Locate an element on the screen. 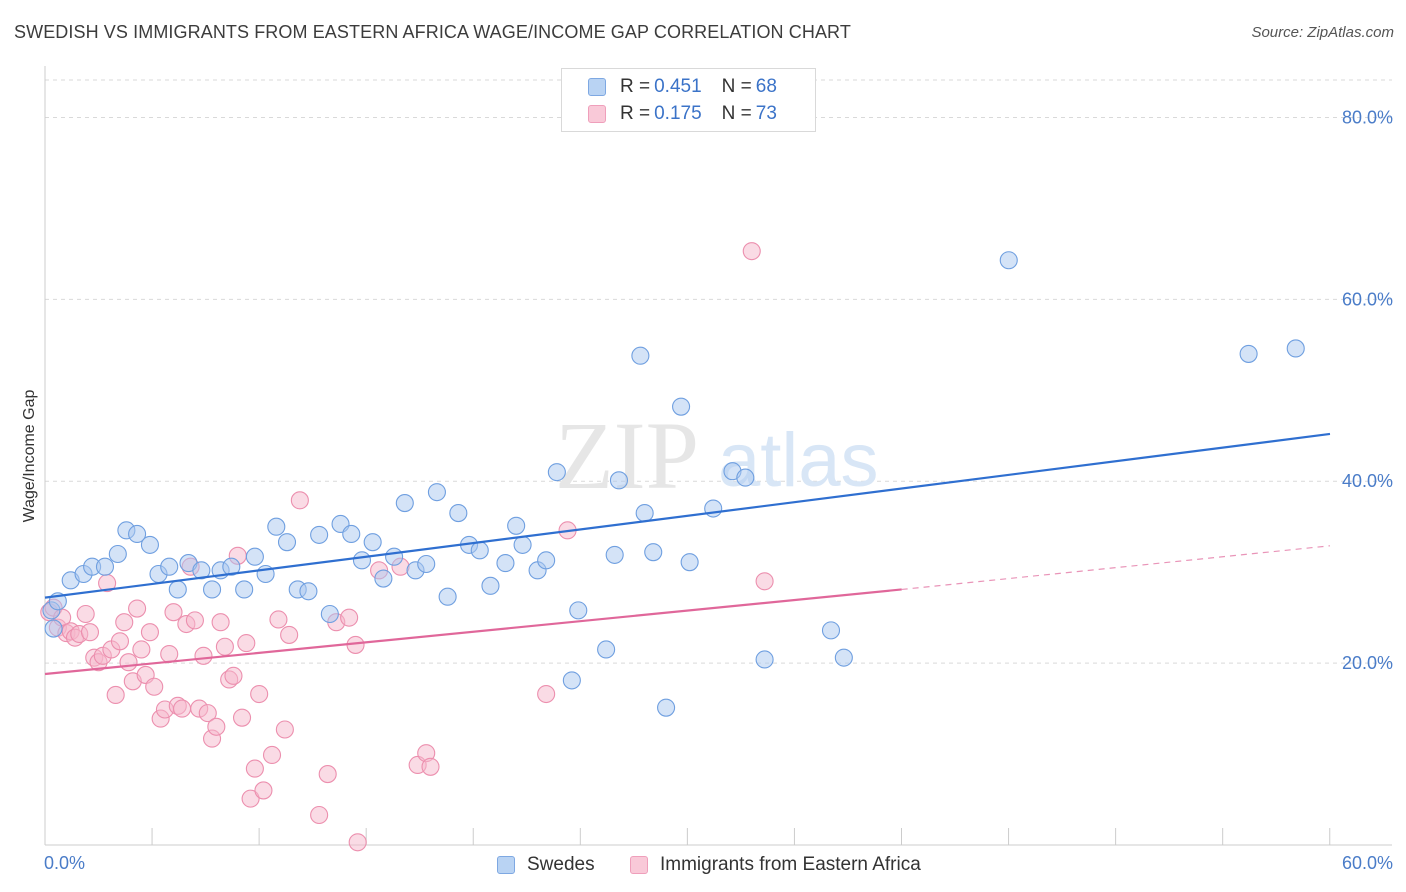 The height and width of the screenshot is (892, 1406). series-legend-immigrants: Immigrants from Eastern Africa is located at coordinates (775, 865).